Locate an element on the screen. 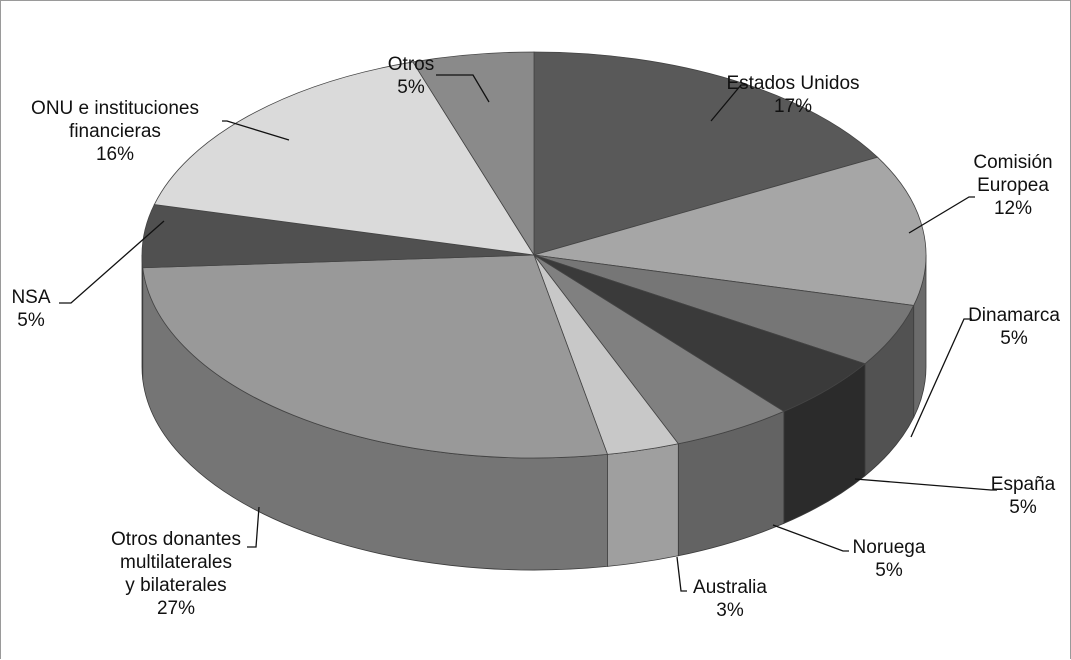 This screenshot has height=660, width=1071. leader-line-noruega is located at coordinates (810, 538).